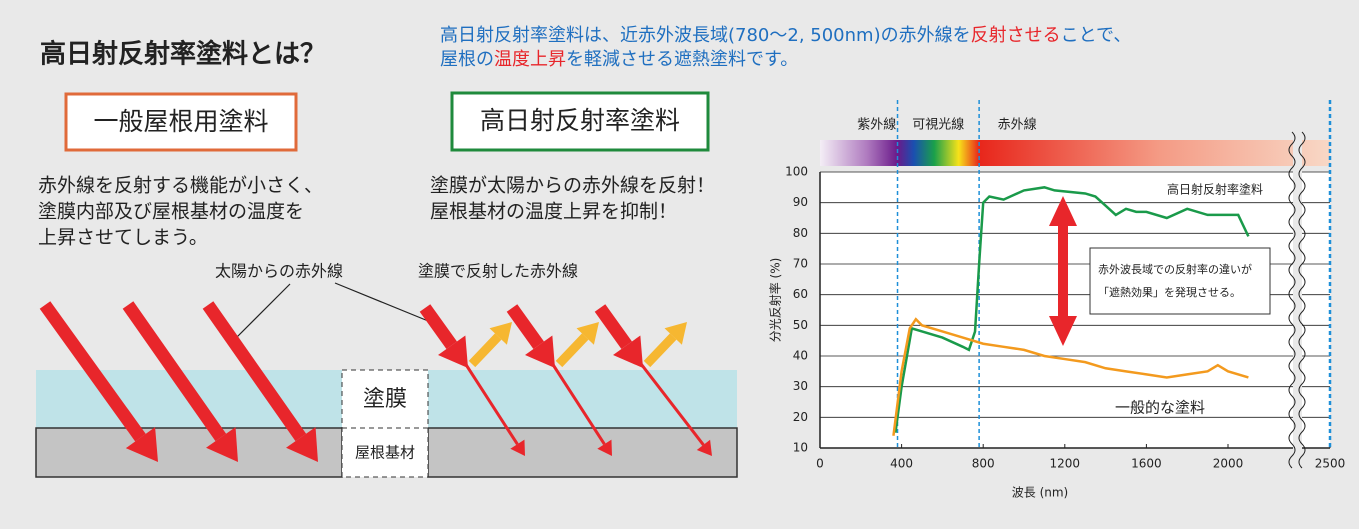 The image size is (1359, 529). I want to click on band-label: 赤外線, so click(1017, 125).